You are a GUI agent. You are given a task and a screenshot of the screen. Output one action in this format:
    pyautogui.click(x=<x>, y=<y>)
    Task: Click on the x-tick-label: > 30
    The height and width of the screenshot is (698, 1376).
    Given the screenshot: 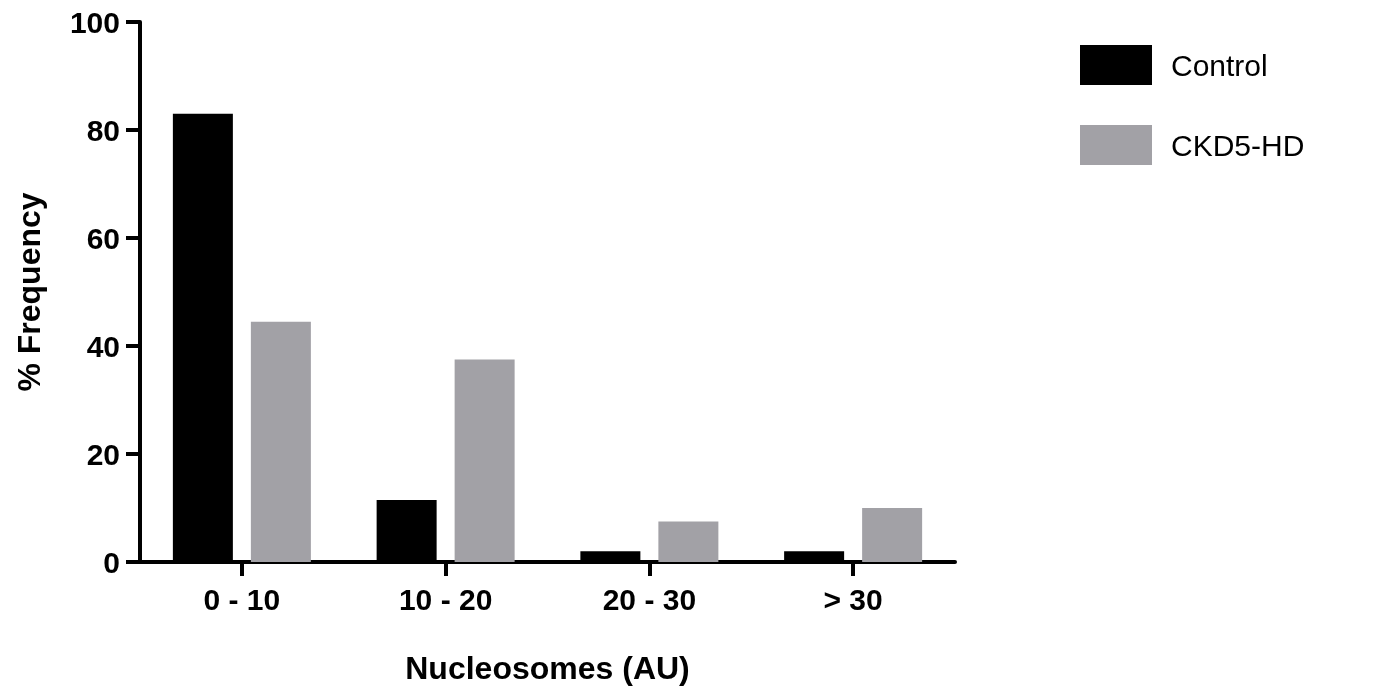 What is the action you would take?
    pyautogui.click(x=853, y=599)
    